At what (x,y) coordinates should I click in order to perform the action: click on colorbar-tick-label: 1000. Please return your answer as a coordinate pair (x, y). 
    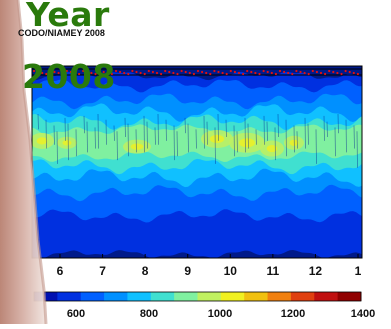
    Looking at the image, I should click on (220, 314).